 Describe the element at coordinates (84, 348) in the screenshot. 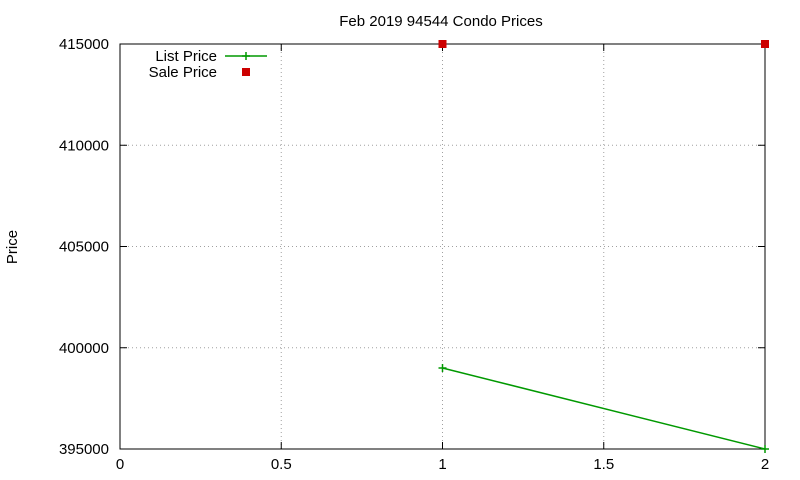

I see `y-tick-label: 400000` at that location.